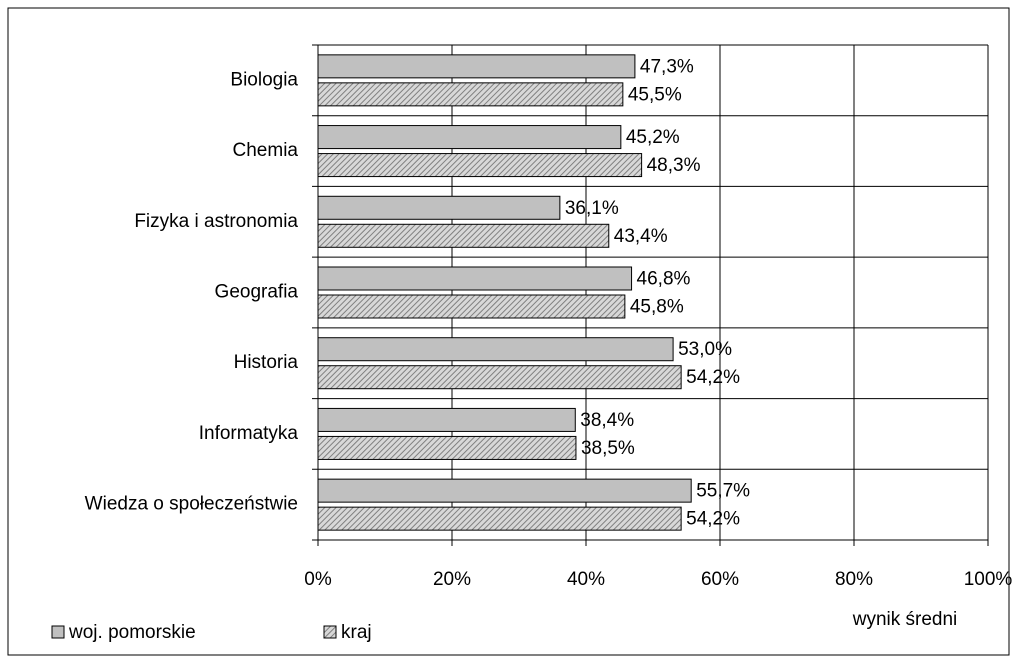  I want to click on x-tick-label: 60%, so click(720, 579).